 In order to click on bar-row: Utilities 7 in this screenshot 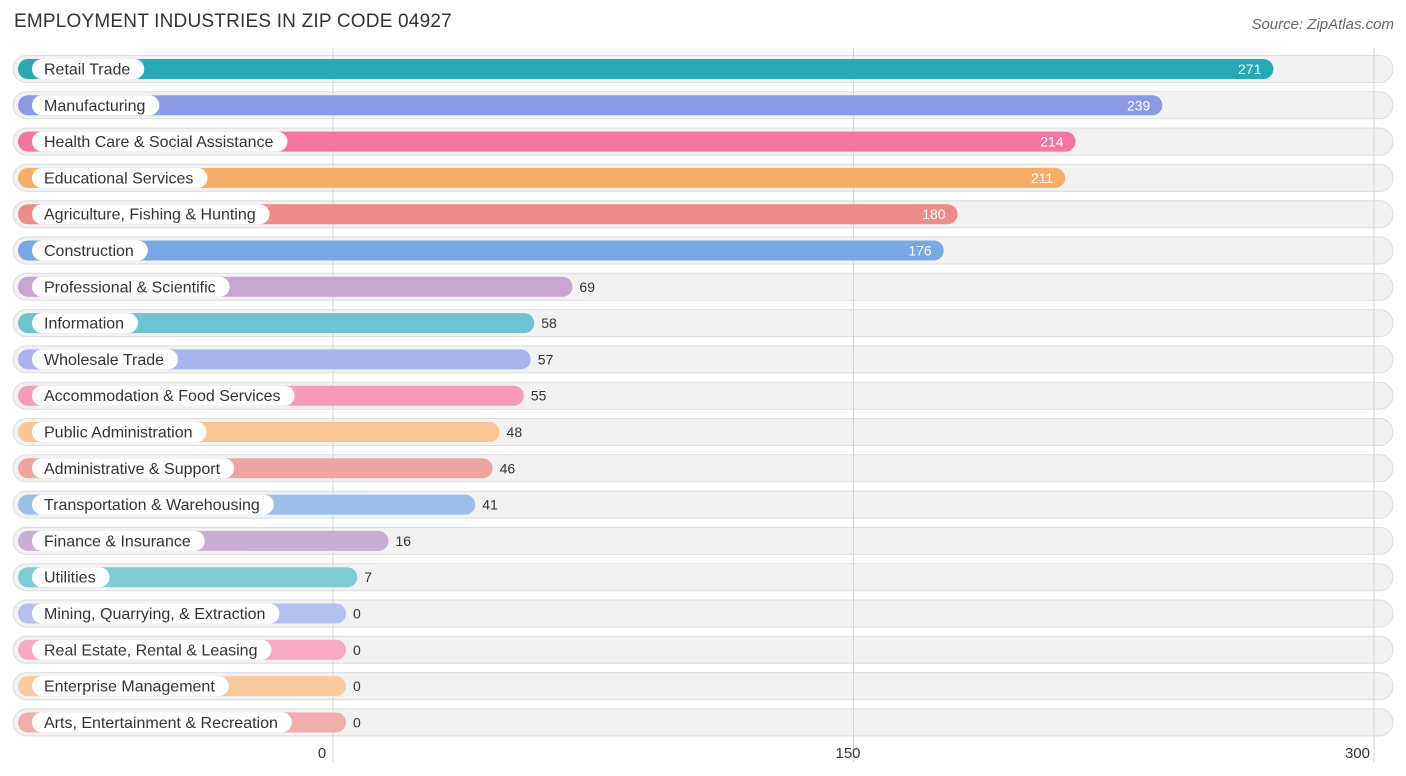, I will do `click(195, 577)`.